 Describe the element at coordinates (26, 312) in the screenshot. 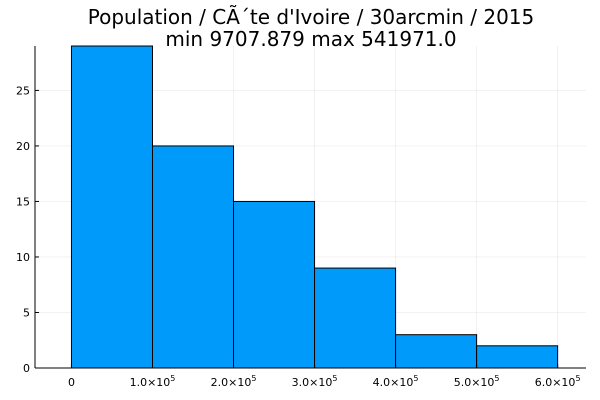

I see `y-tick-label: 5` at that location.